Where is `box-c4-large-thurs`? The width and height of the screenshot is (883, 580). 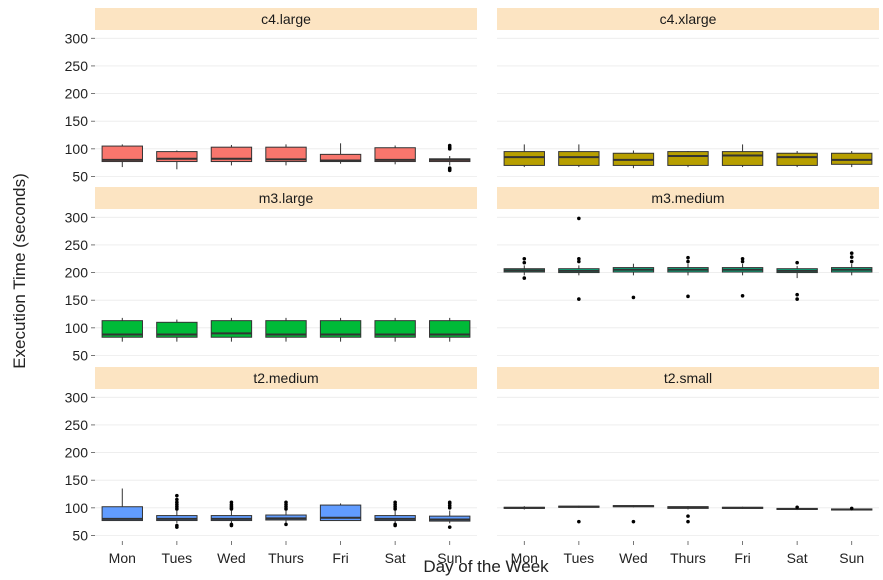
box-c4-large-thurs is located at coordinates (286, 155).